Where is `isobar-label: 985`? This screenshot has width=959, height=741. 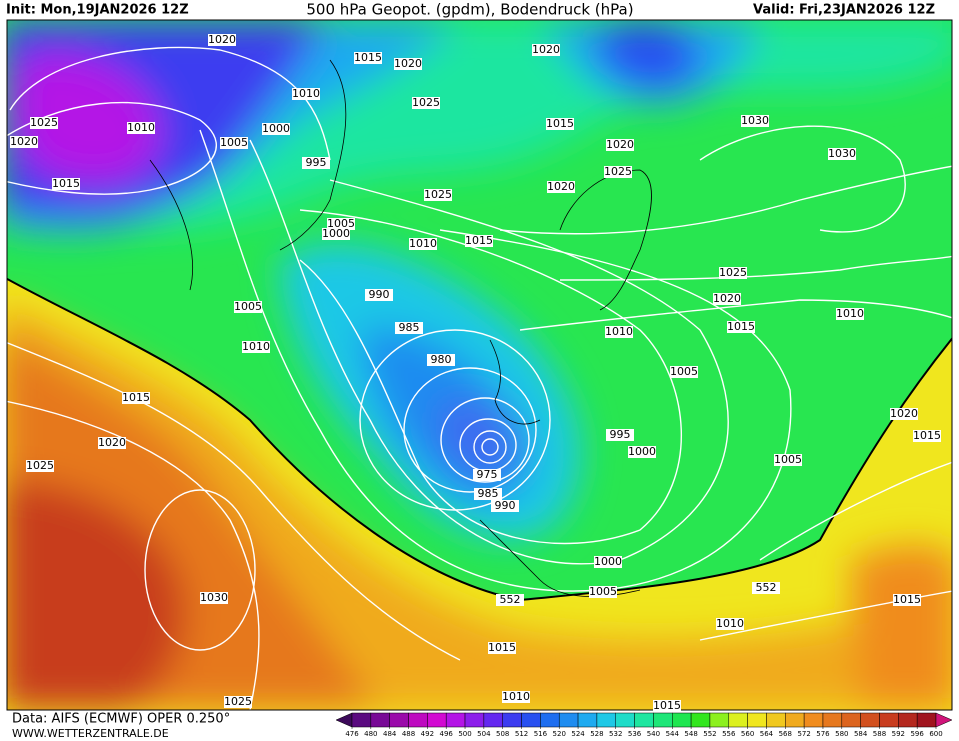
isobar-label: 985 is located at coordinates (488, 493).